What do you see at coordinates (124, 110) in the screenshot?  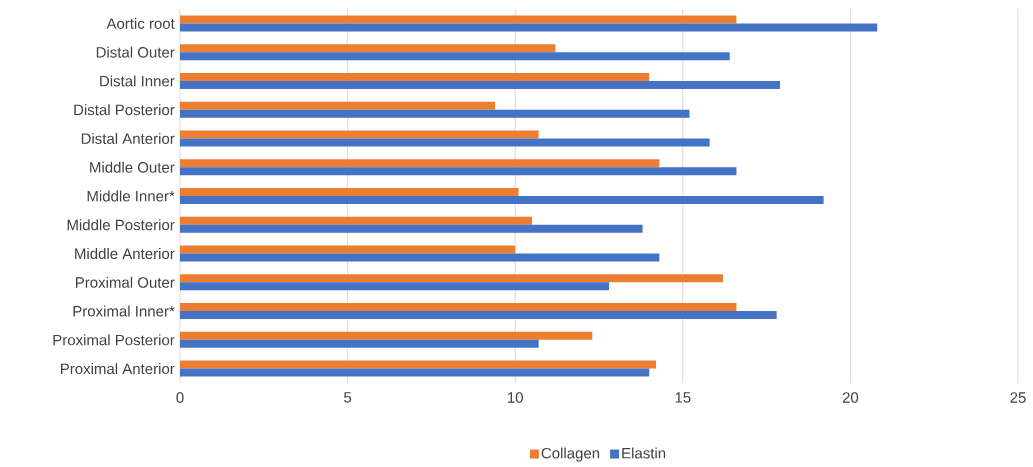 I see `y-tick-label: Distal Posterior` at bounding box center [124, 110].